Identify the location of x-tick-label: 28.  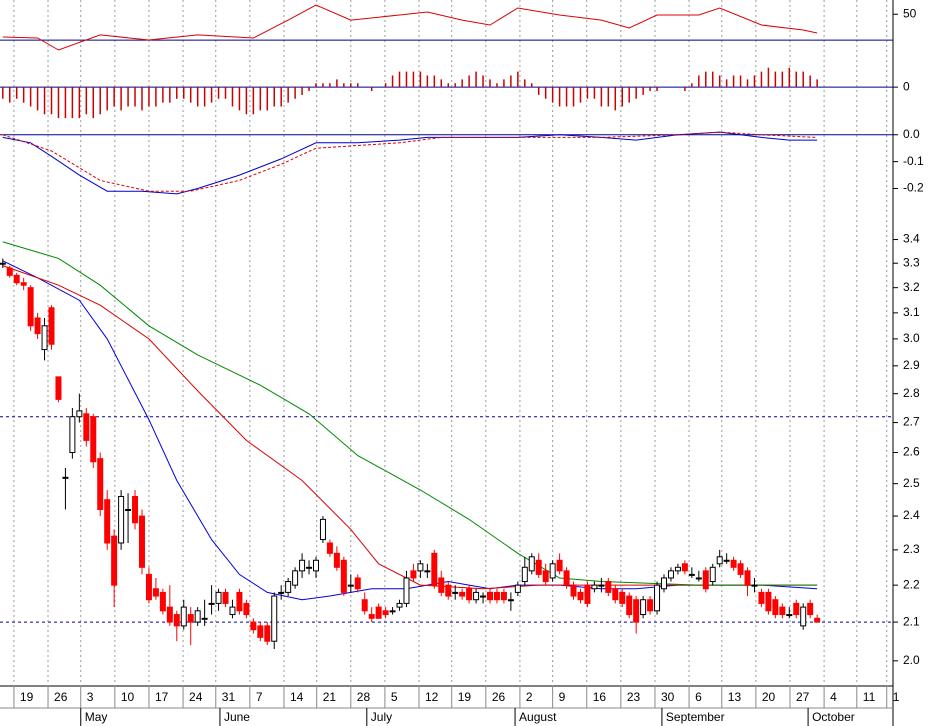
(364, 697).